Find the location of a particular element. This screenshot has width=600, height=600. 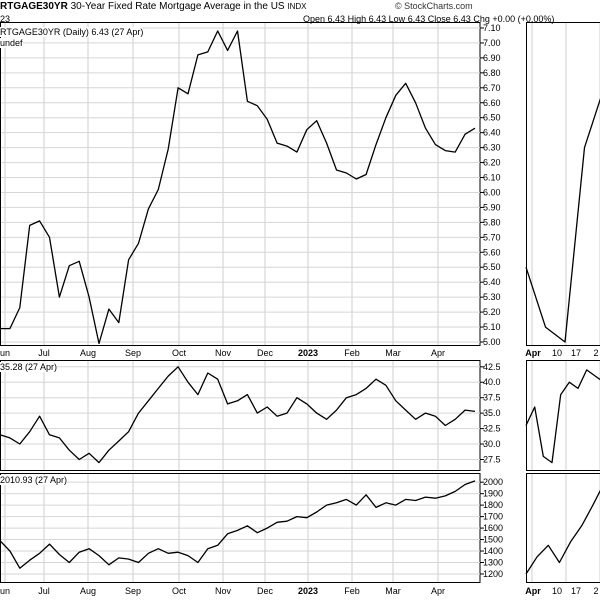

main-y-tick-label: 6.80 is located at coordinates (492, 73).